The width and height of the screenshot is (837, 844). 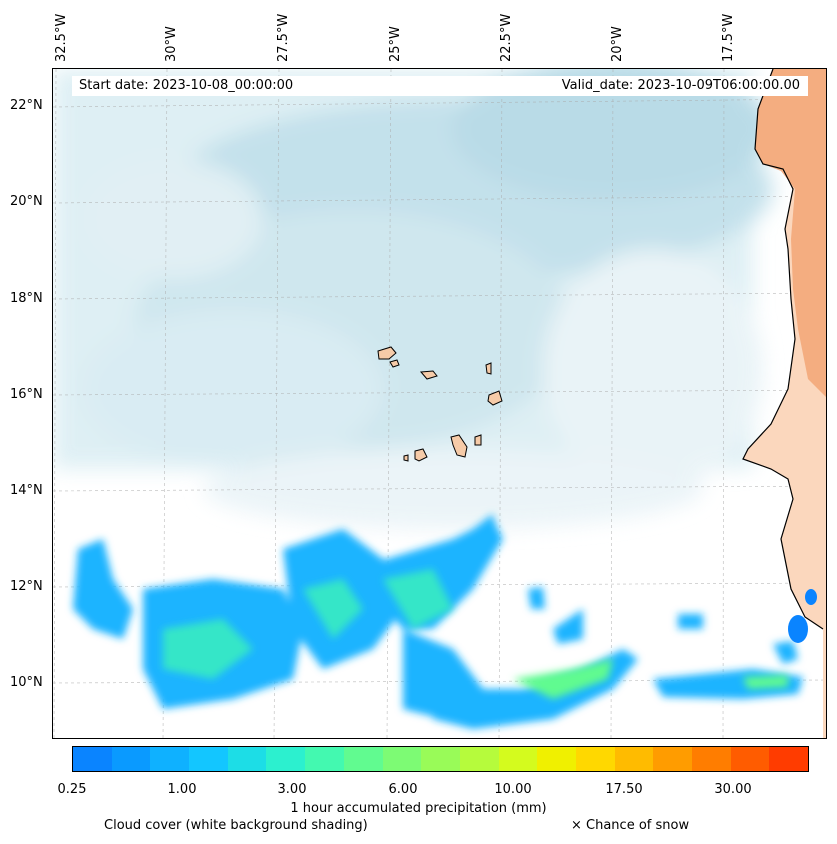 I want to click on valid-date: Valid_date: 2023-10-09T06:00:00.00, so click(x=680, y=85).